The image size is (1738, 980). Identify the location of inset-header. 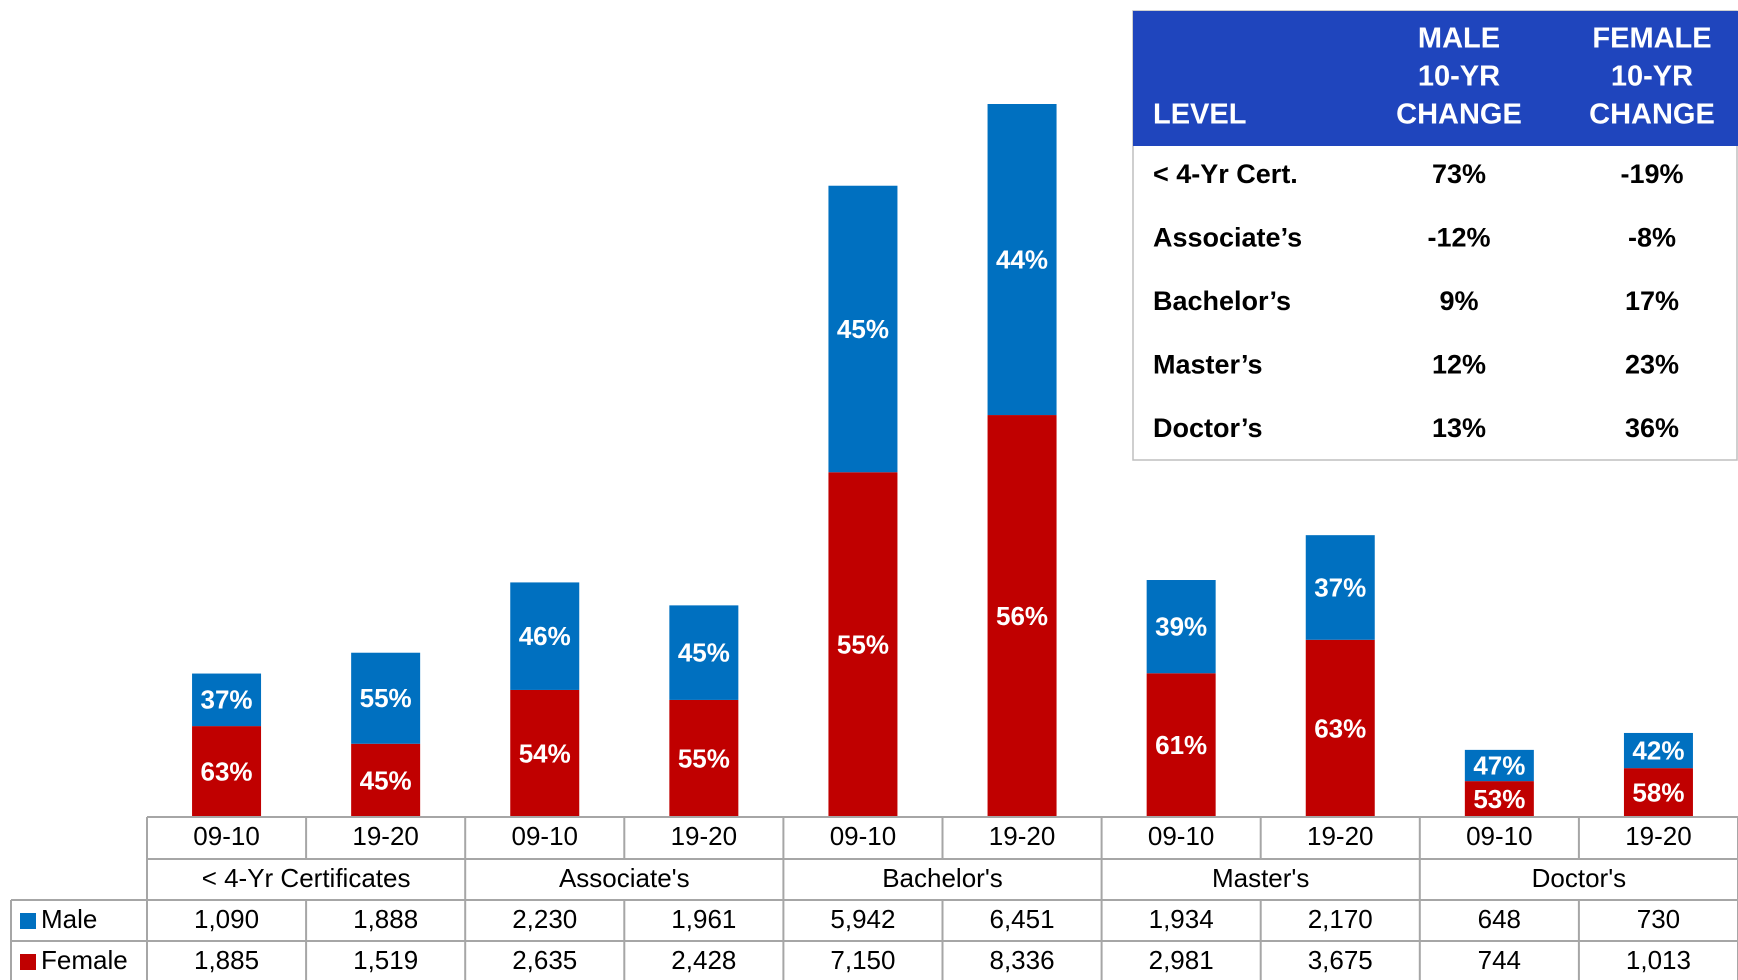
(1435, 78).